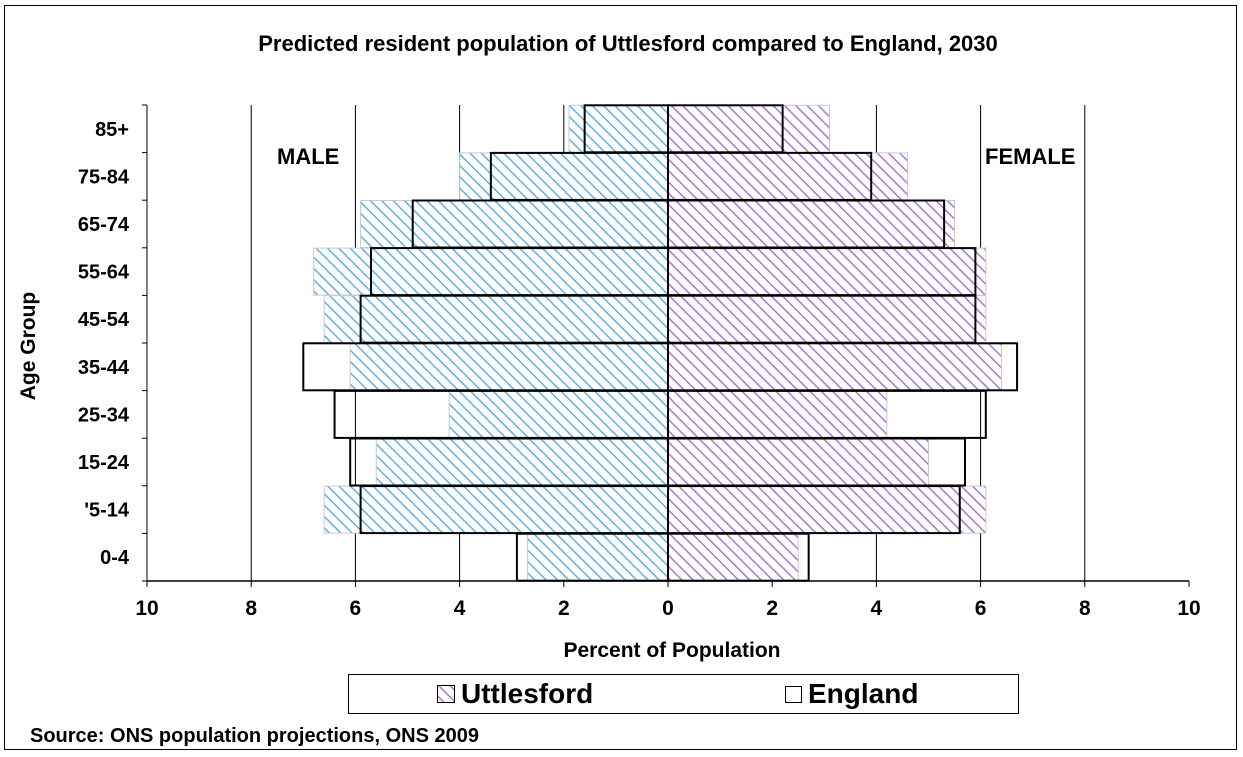  I want to click on age-group-label: 65-74, so click(104, 225).